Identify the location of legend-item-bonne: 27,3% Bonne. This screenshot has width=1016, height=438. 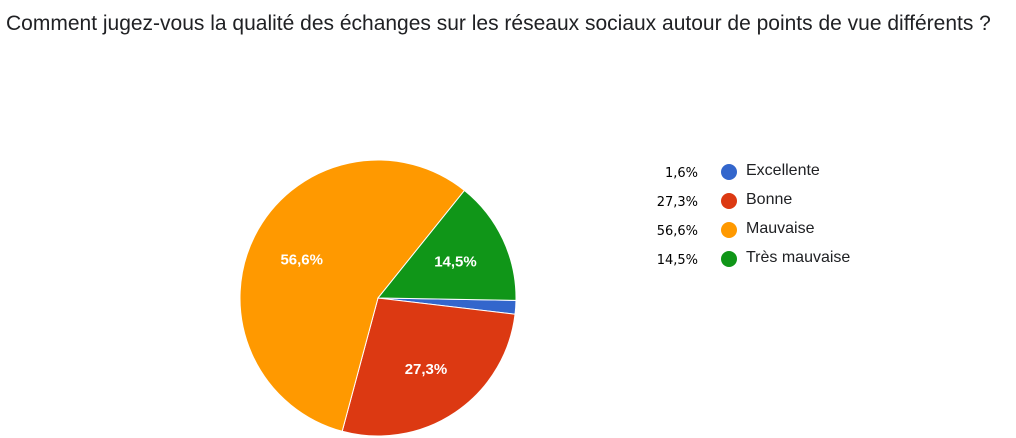
(770, 203).